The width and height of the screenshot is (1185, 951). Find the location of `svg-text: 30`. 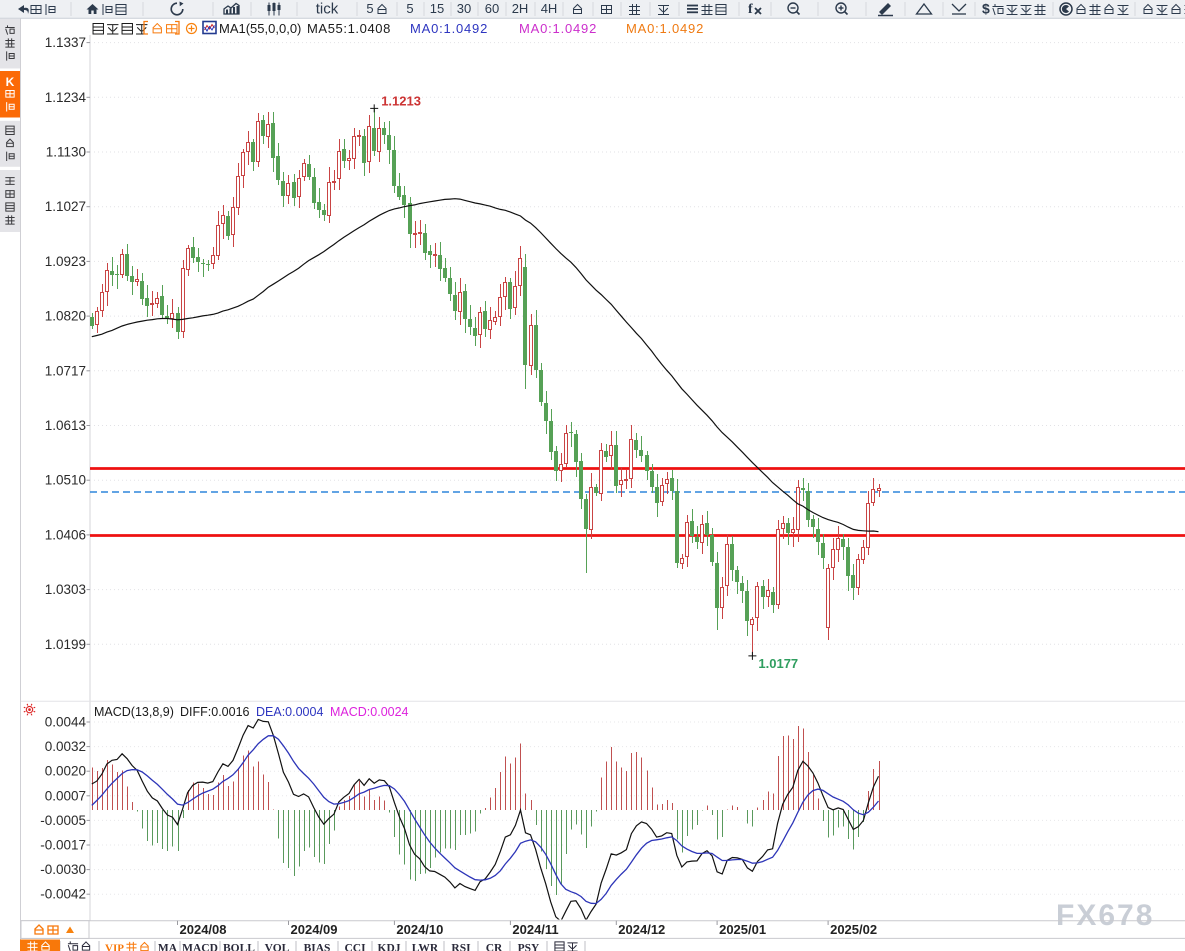

svg-text: 30 is located at coordinates (464, 8).